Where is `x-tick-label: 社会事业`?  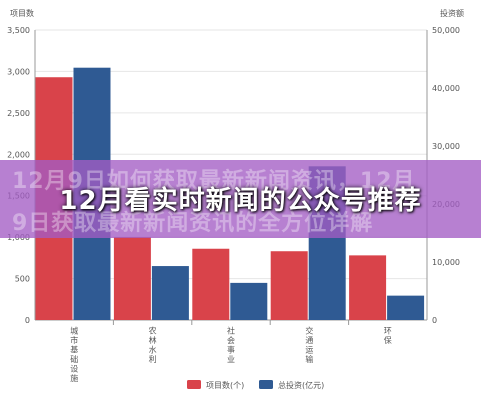 x-tick-label: 社会事业 is located at coordinates (231, 345).